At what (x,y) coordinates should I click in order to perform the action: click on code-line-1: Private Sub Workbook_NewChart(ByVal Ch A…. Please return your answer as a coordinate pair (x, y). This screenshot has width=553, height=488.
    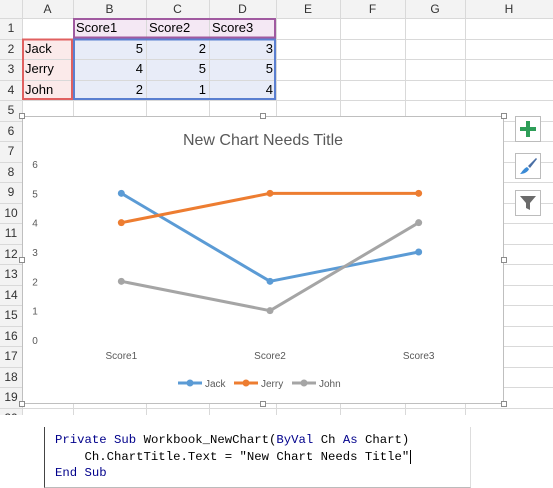
    Looking at the image, I should click on (232, 440).